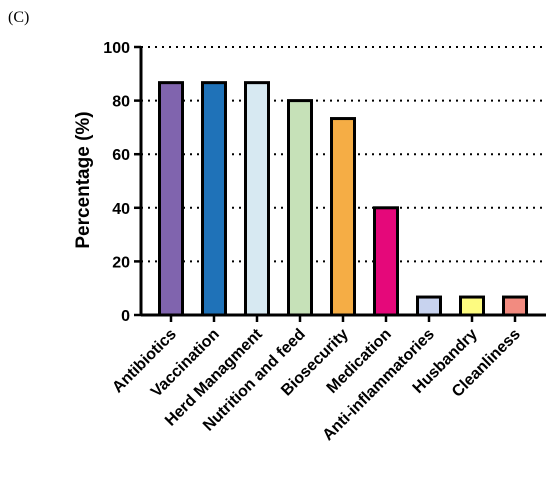 The width and height of the screenshot is (550, 488). What do you see at coordinates (125, 316) in the screenshot?
I see `y-tick-label: 0` at bounding box center [125, 316].